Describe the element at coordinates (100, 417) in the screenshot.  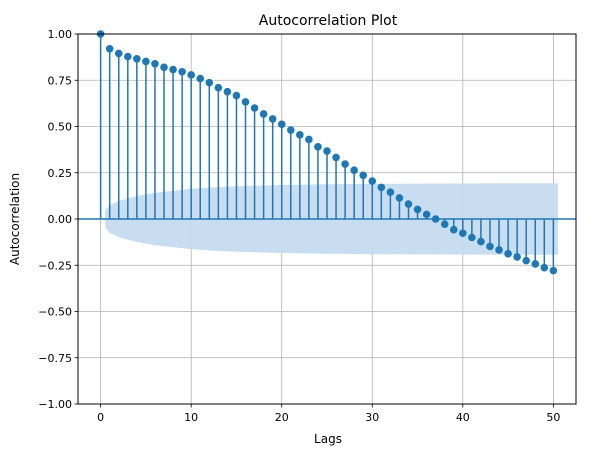
I see `x-tick-label: 0` at that location.